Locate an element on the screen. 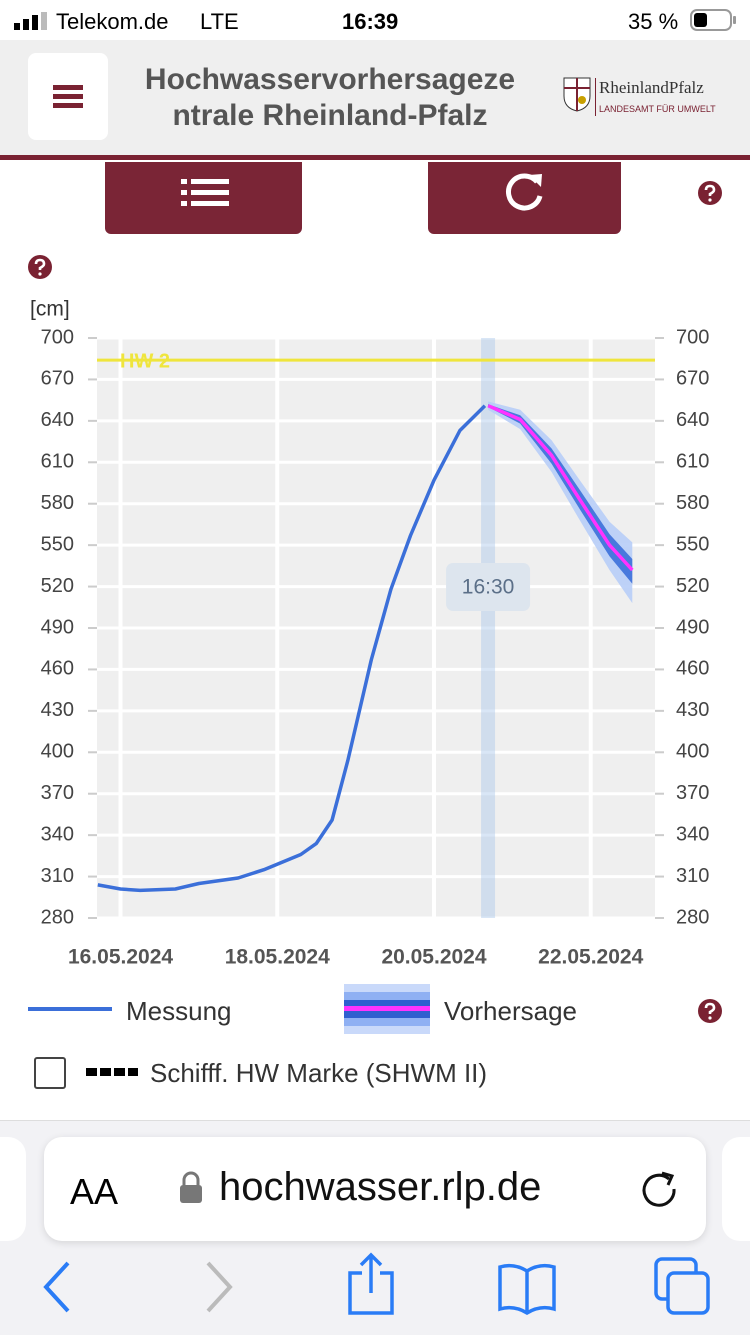 Image resolution: width=750 pixels, height=1335 pixels. lock-icon is located at coordinates (191, 1187).